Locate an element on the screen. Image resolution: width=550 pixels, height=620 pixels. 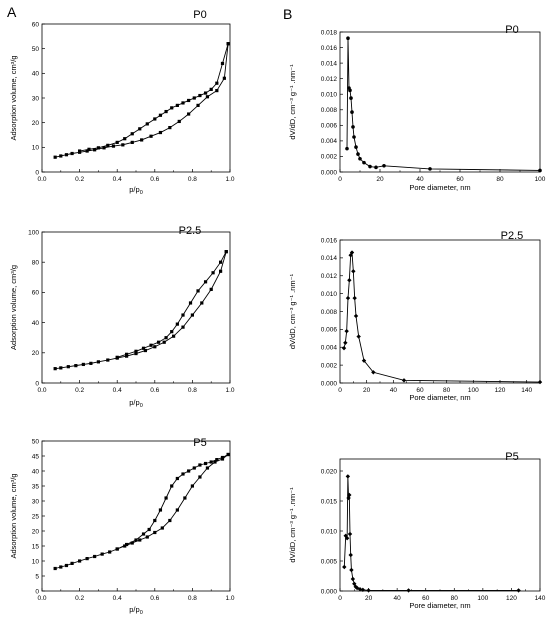
y-tick-label: 0.014 is located at coordinates (329, 258).